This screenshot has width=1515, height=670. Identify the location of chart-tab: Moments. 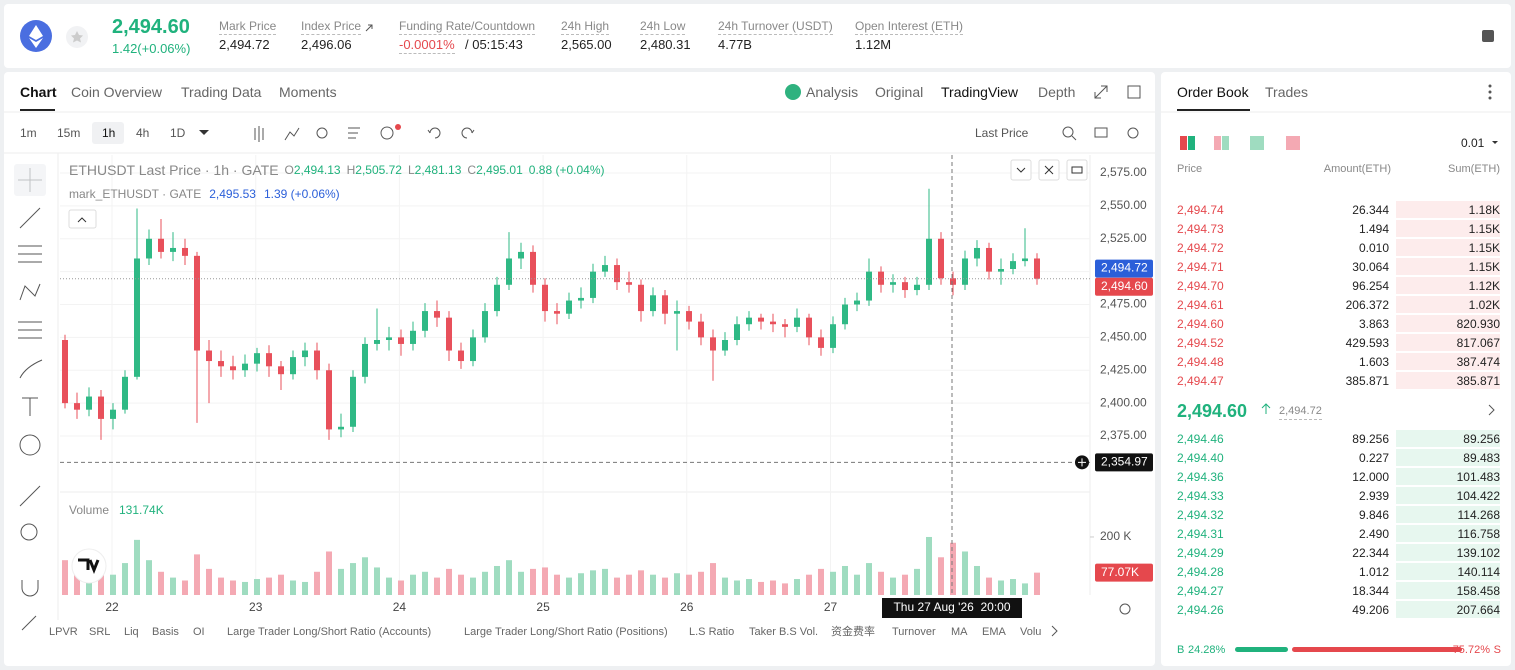
(308, 92).